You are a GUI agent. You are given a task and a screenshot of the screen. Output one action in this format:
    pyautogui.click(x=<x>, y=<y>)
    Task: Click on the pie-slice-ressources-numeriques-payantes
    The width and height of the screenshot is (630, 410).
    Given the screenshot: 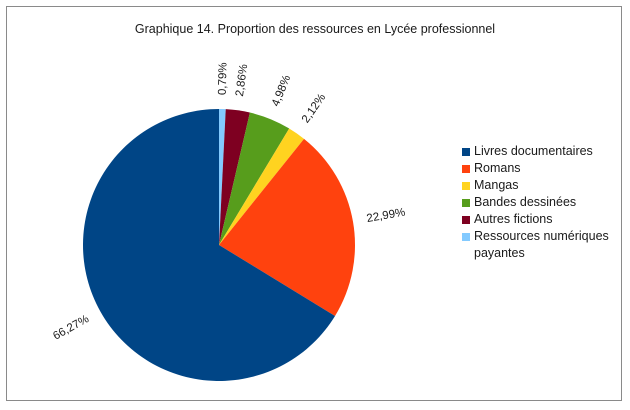 What is the action you would take?
    pyautogui.click(x=222, y=177)
    